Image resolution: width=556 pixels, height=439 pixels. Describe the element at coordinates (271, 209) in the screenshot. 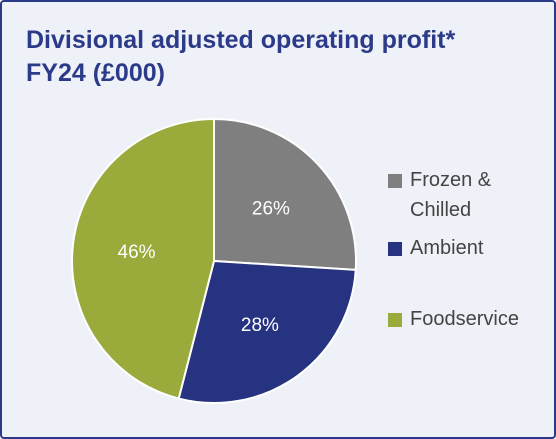

I see `pie-label-frozen-chilled: 26%` at that location.